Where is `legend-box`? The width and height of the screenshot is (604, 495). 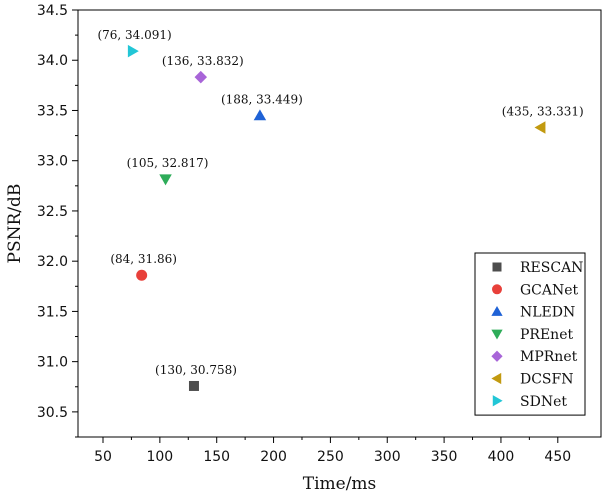
legend-box is located at coordinates (530, 334).